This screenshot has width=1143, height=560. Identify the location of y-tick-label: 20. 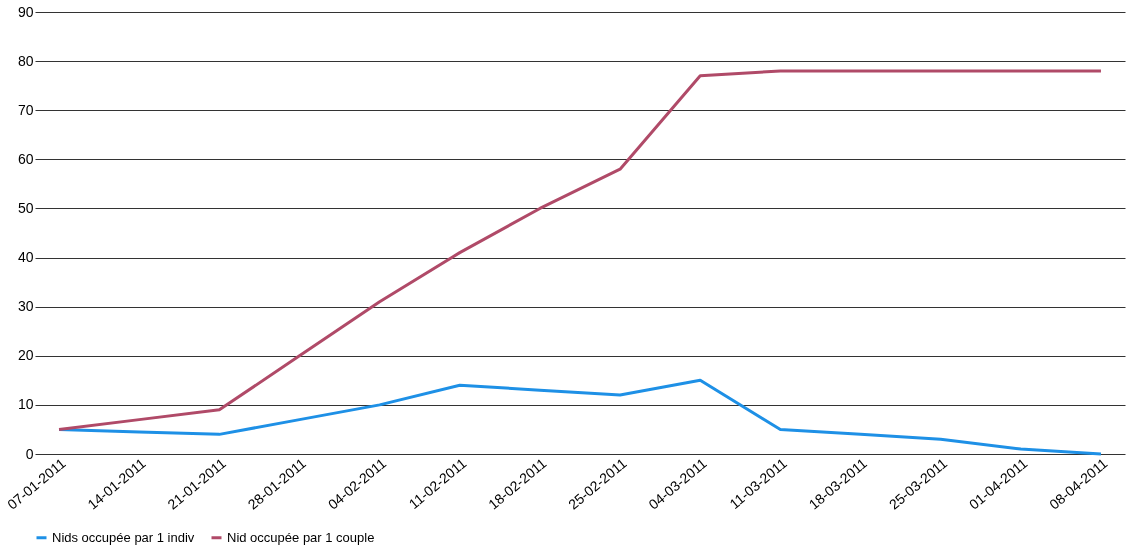
(25, 355).